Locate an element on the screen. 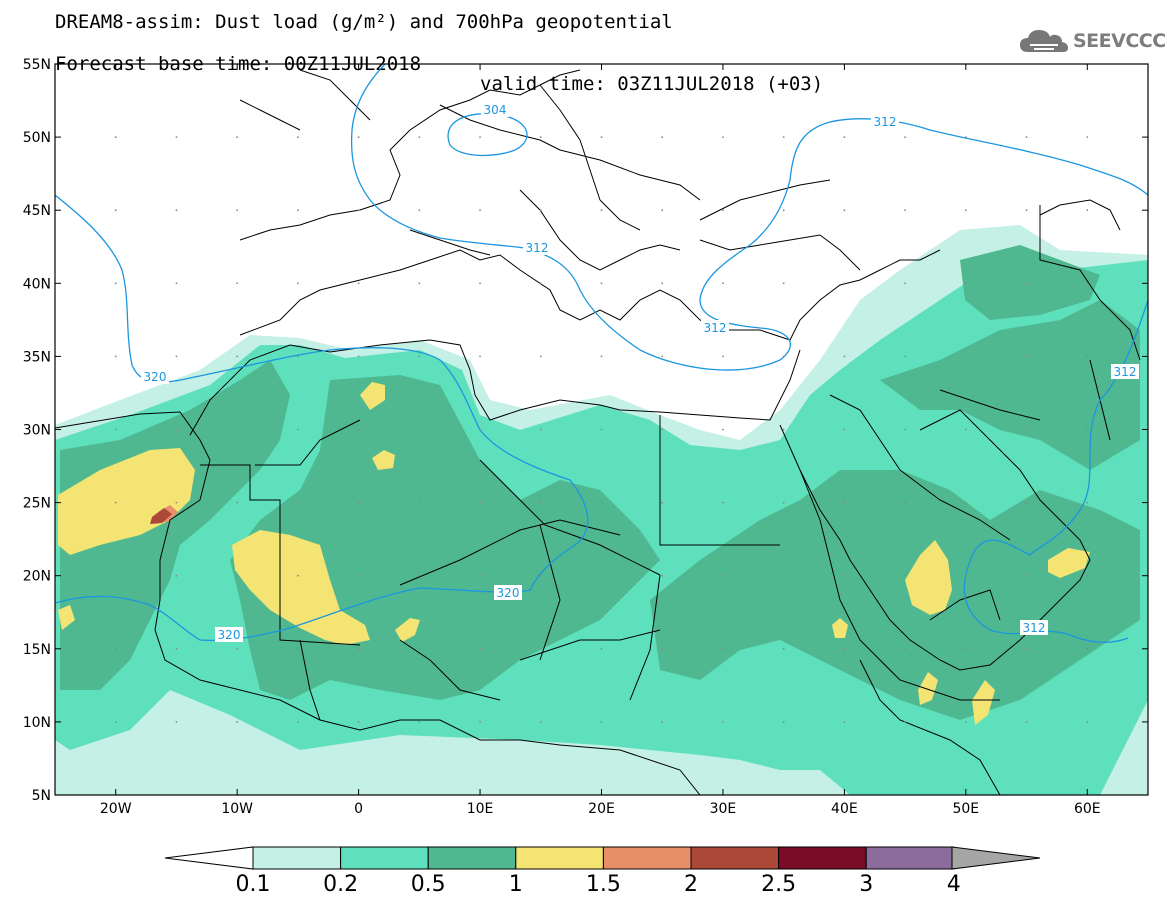  colorbar-level-label: 3 is located at coordinates (866, 884).